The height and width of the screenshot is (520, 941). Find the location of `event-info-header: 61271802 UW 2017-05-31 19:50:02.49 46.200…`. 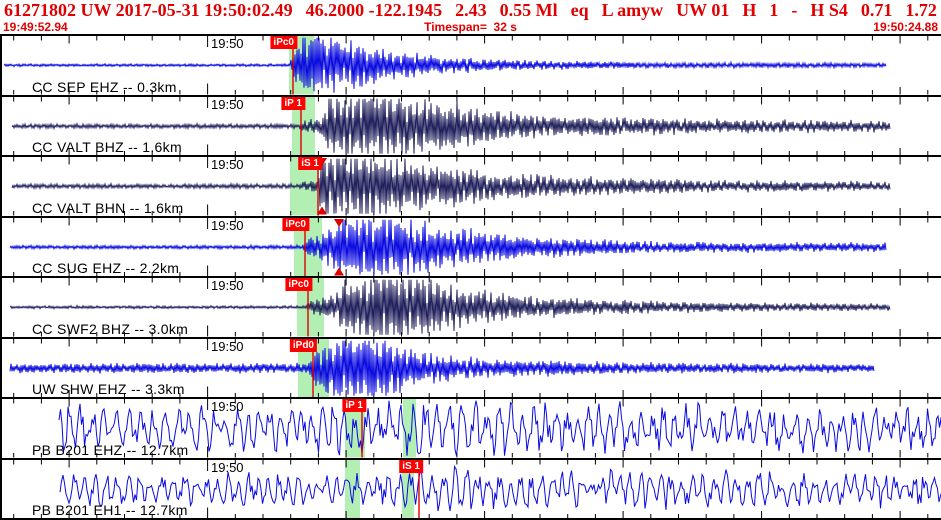

event-info-header: 61271802 UW 2017-05-31 19:50:02.49 46.200… is located at coordinates (470, 10).